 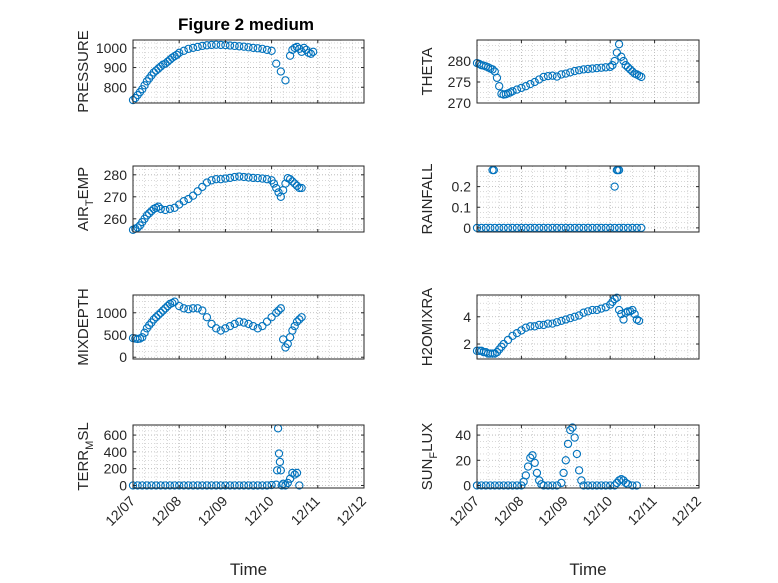 I want to click on y-tick-label: 270, so click(x=116, y=197).